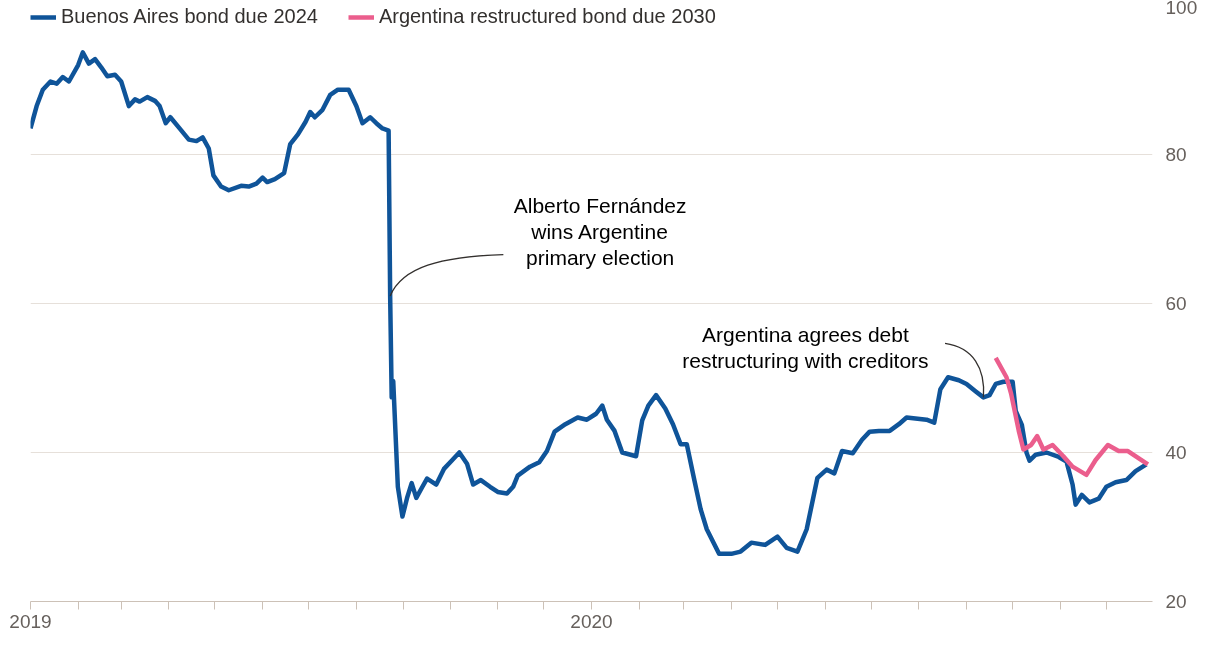 This screenshot has width=1222, height=645. What do you see at coordinates (30, 621) in the screenshot?
I see `x-tick-label: 2019` at bounding box center [30, 621].